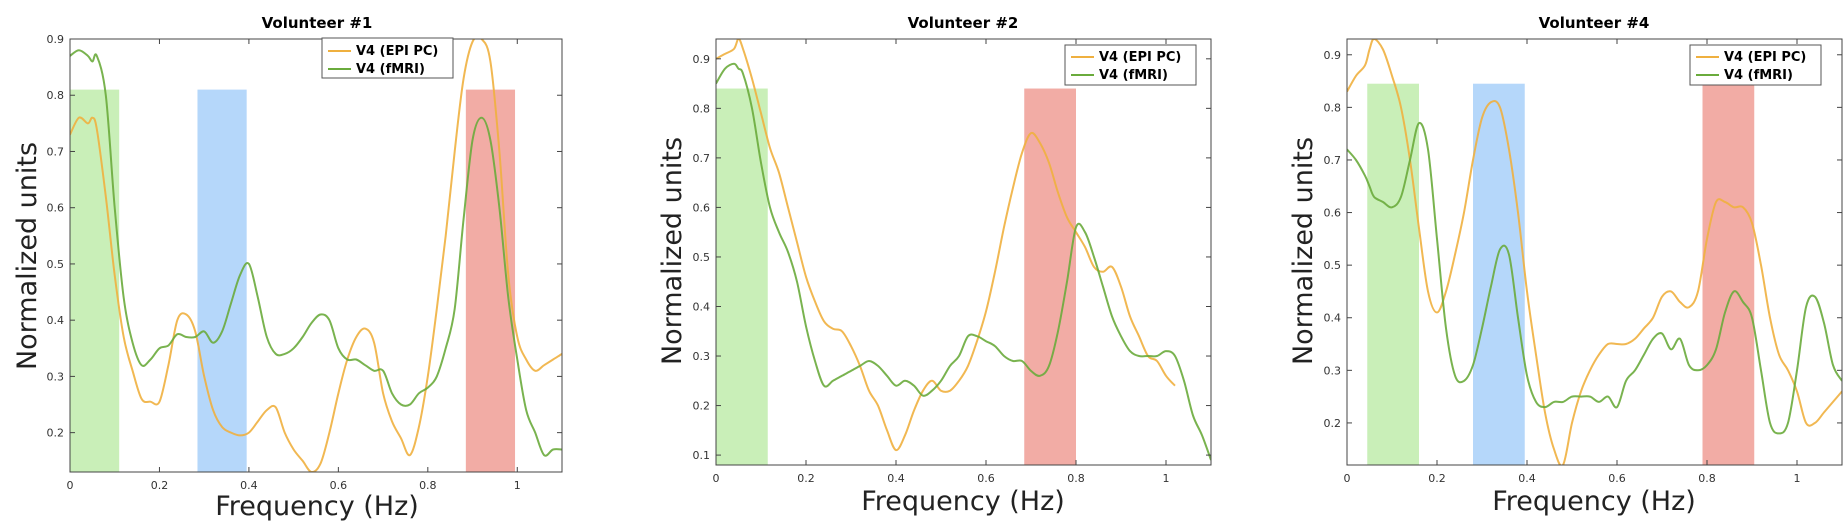  I want to click on frequency-bands, so click(896, 276).